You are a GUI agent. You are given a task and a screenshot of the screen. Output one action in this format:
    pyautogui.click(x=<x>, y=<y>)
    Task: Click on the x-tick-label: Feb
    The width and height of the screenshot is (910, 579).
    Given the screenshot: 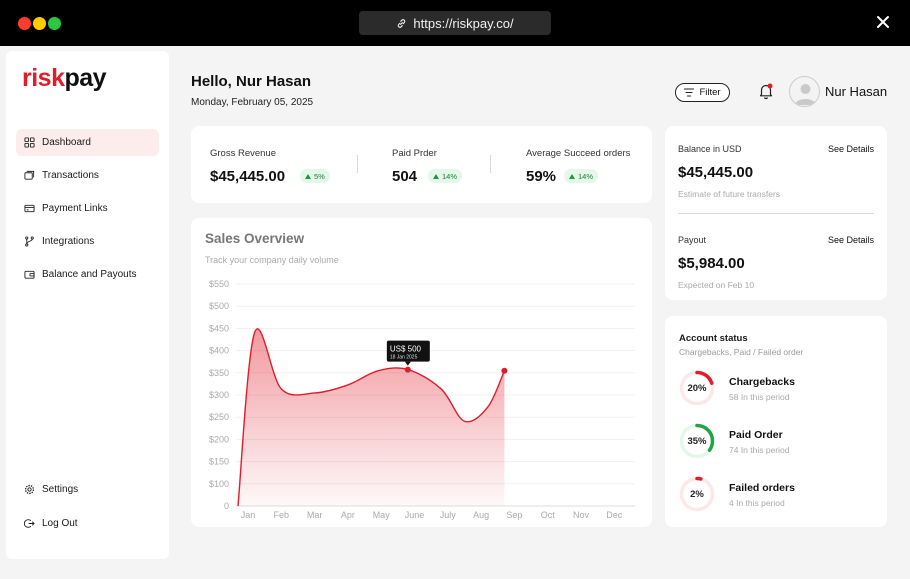 What is the action you would take?
    pyautogui.click(x=282, y=515)
    